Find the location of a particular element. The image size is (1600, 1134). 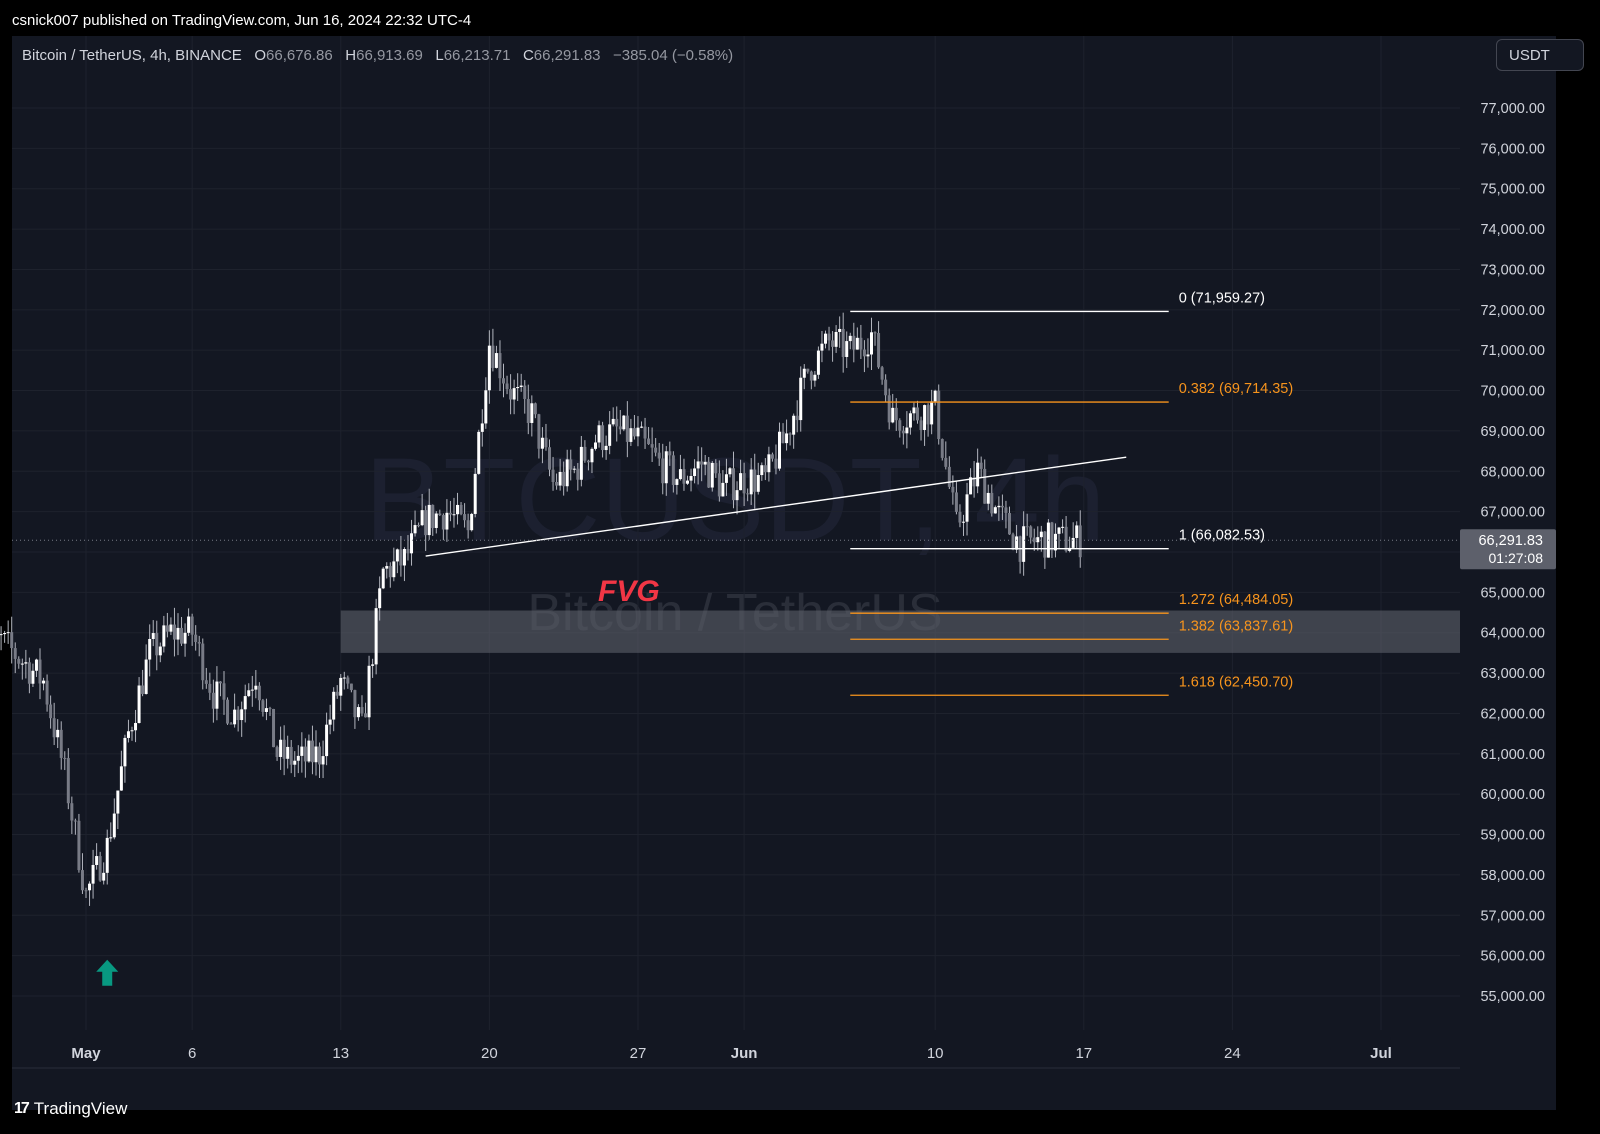

fib-level-label: 0.382 (69,714.35) is located at coordinates (1236, 389).